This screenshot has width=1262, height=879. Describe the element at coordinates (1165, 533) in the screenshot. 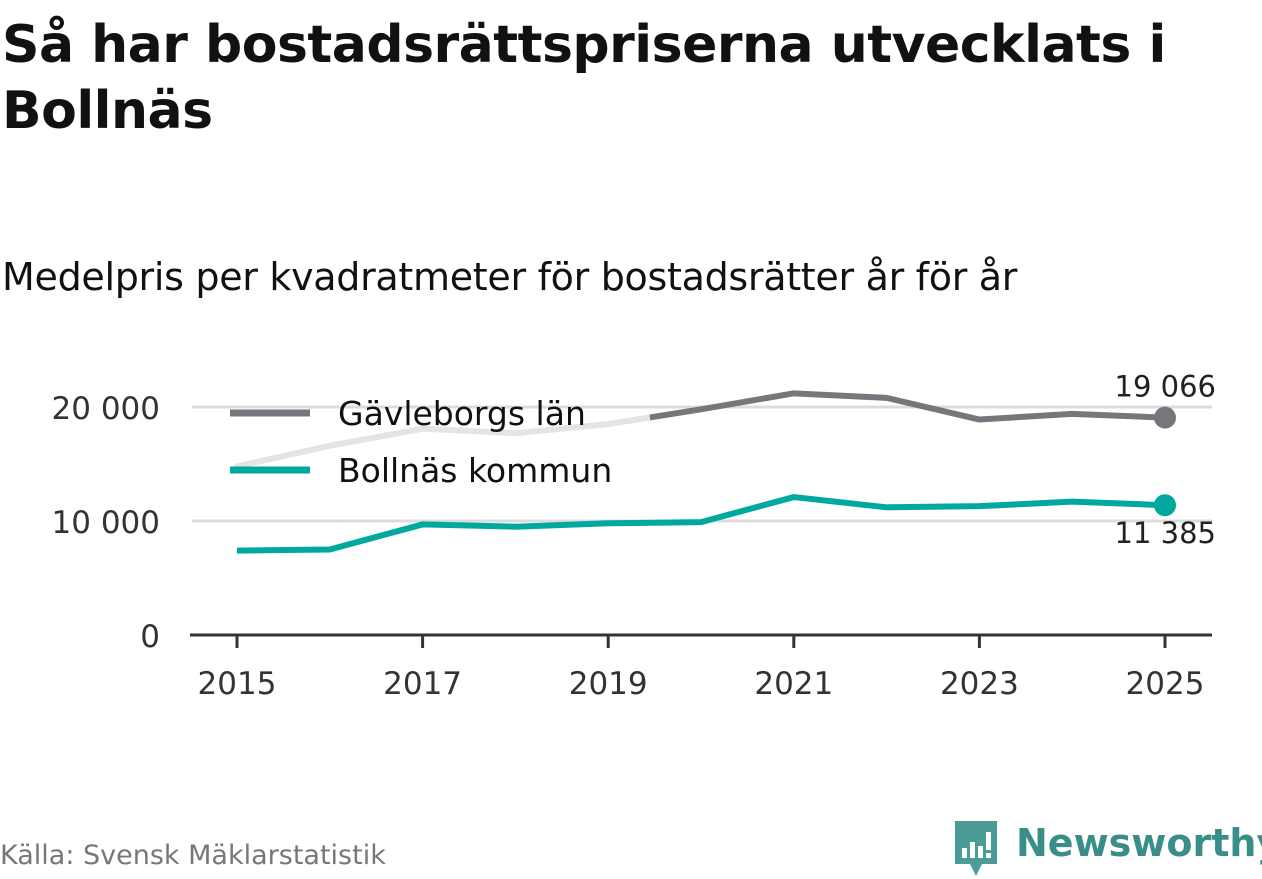

I see `end-label-bollnas-kommun: 11 385` at that location.